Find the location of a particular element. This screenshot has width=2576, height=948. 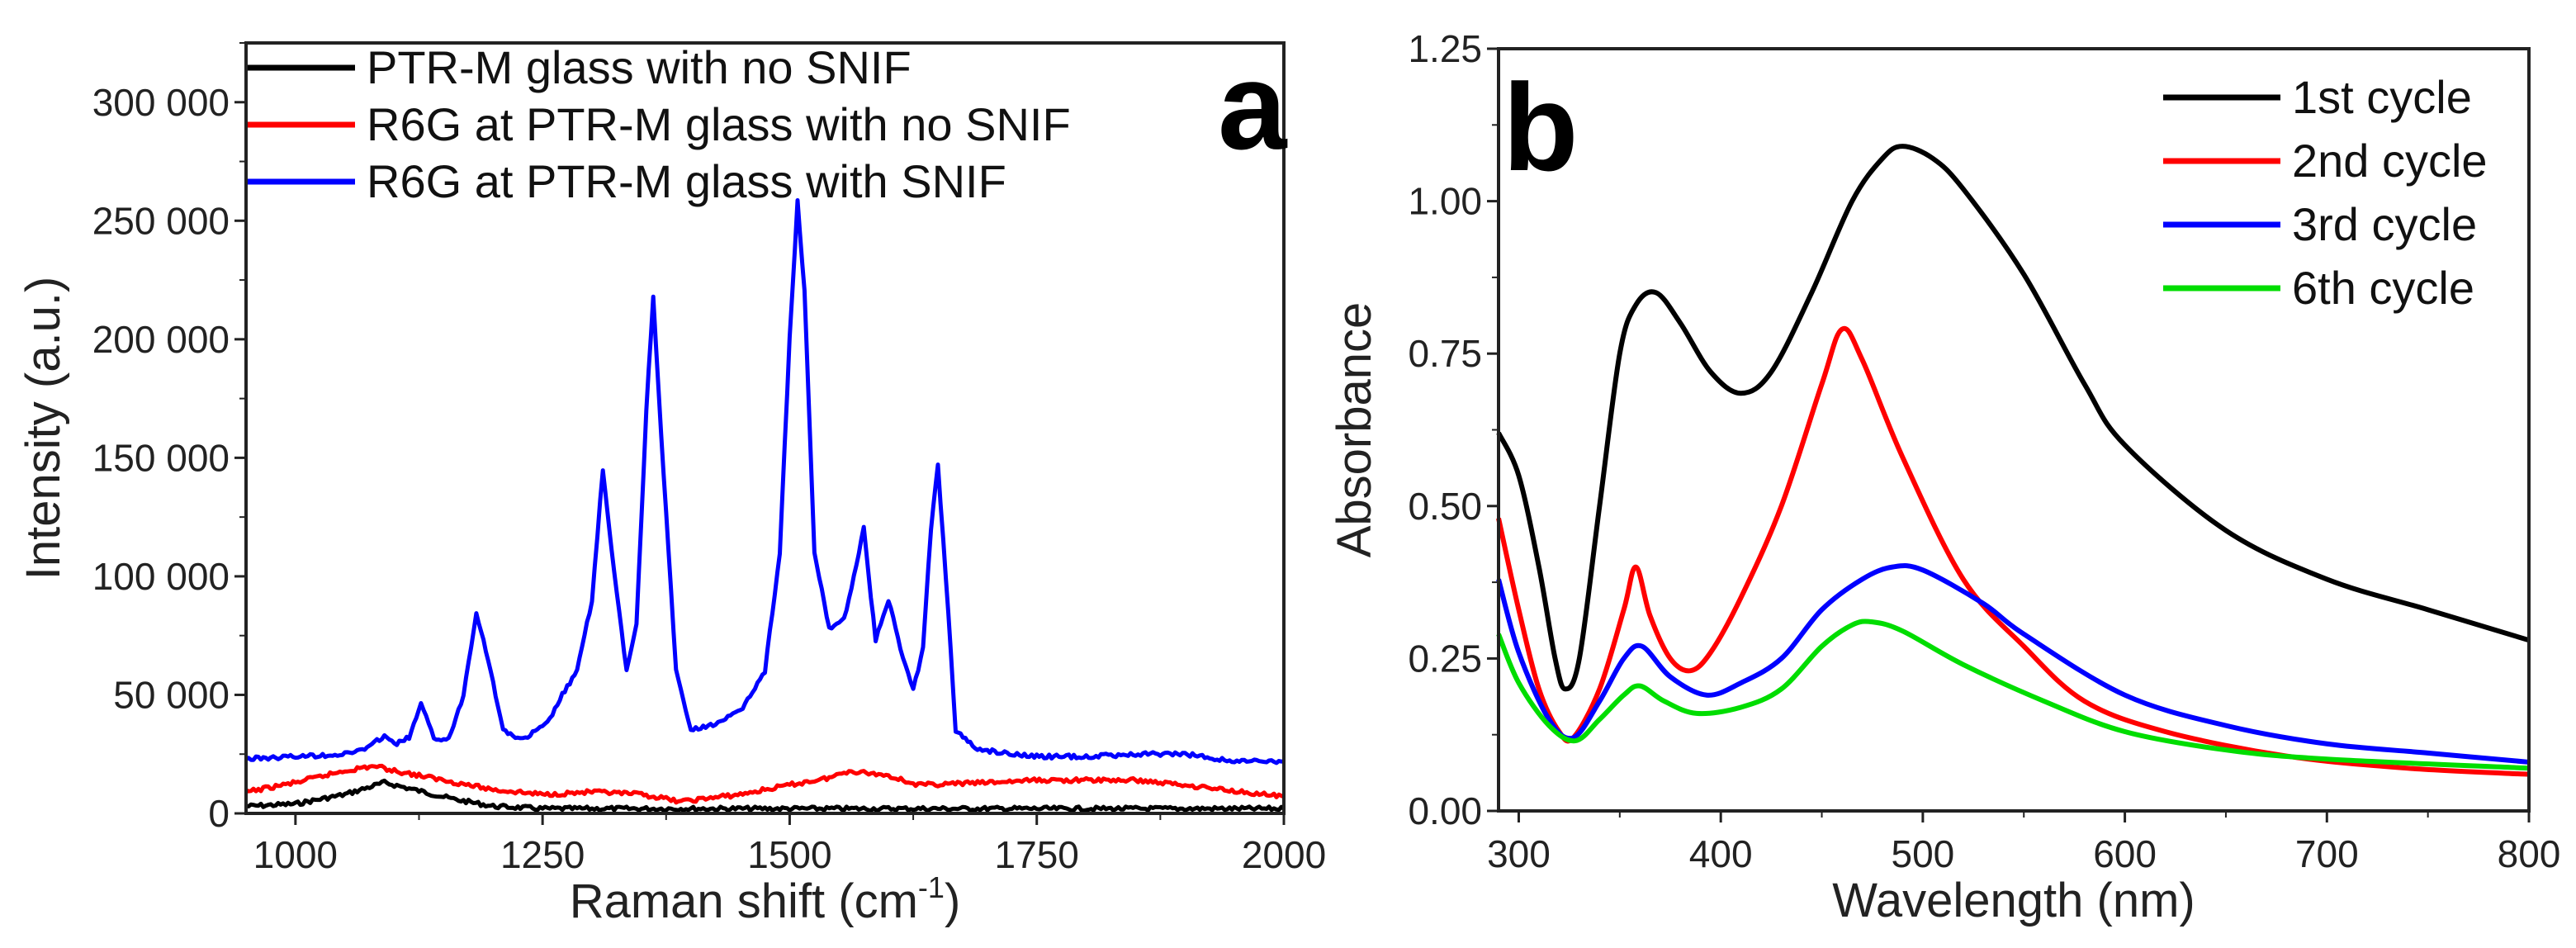

legend-label-2: R6G at PTR-M glass with no SNIF is located at coordinates (719, 124).